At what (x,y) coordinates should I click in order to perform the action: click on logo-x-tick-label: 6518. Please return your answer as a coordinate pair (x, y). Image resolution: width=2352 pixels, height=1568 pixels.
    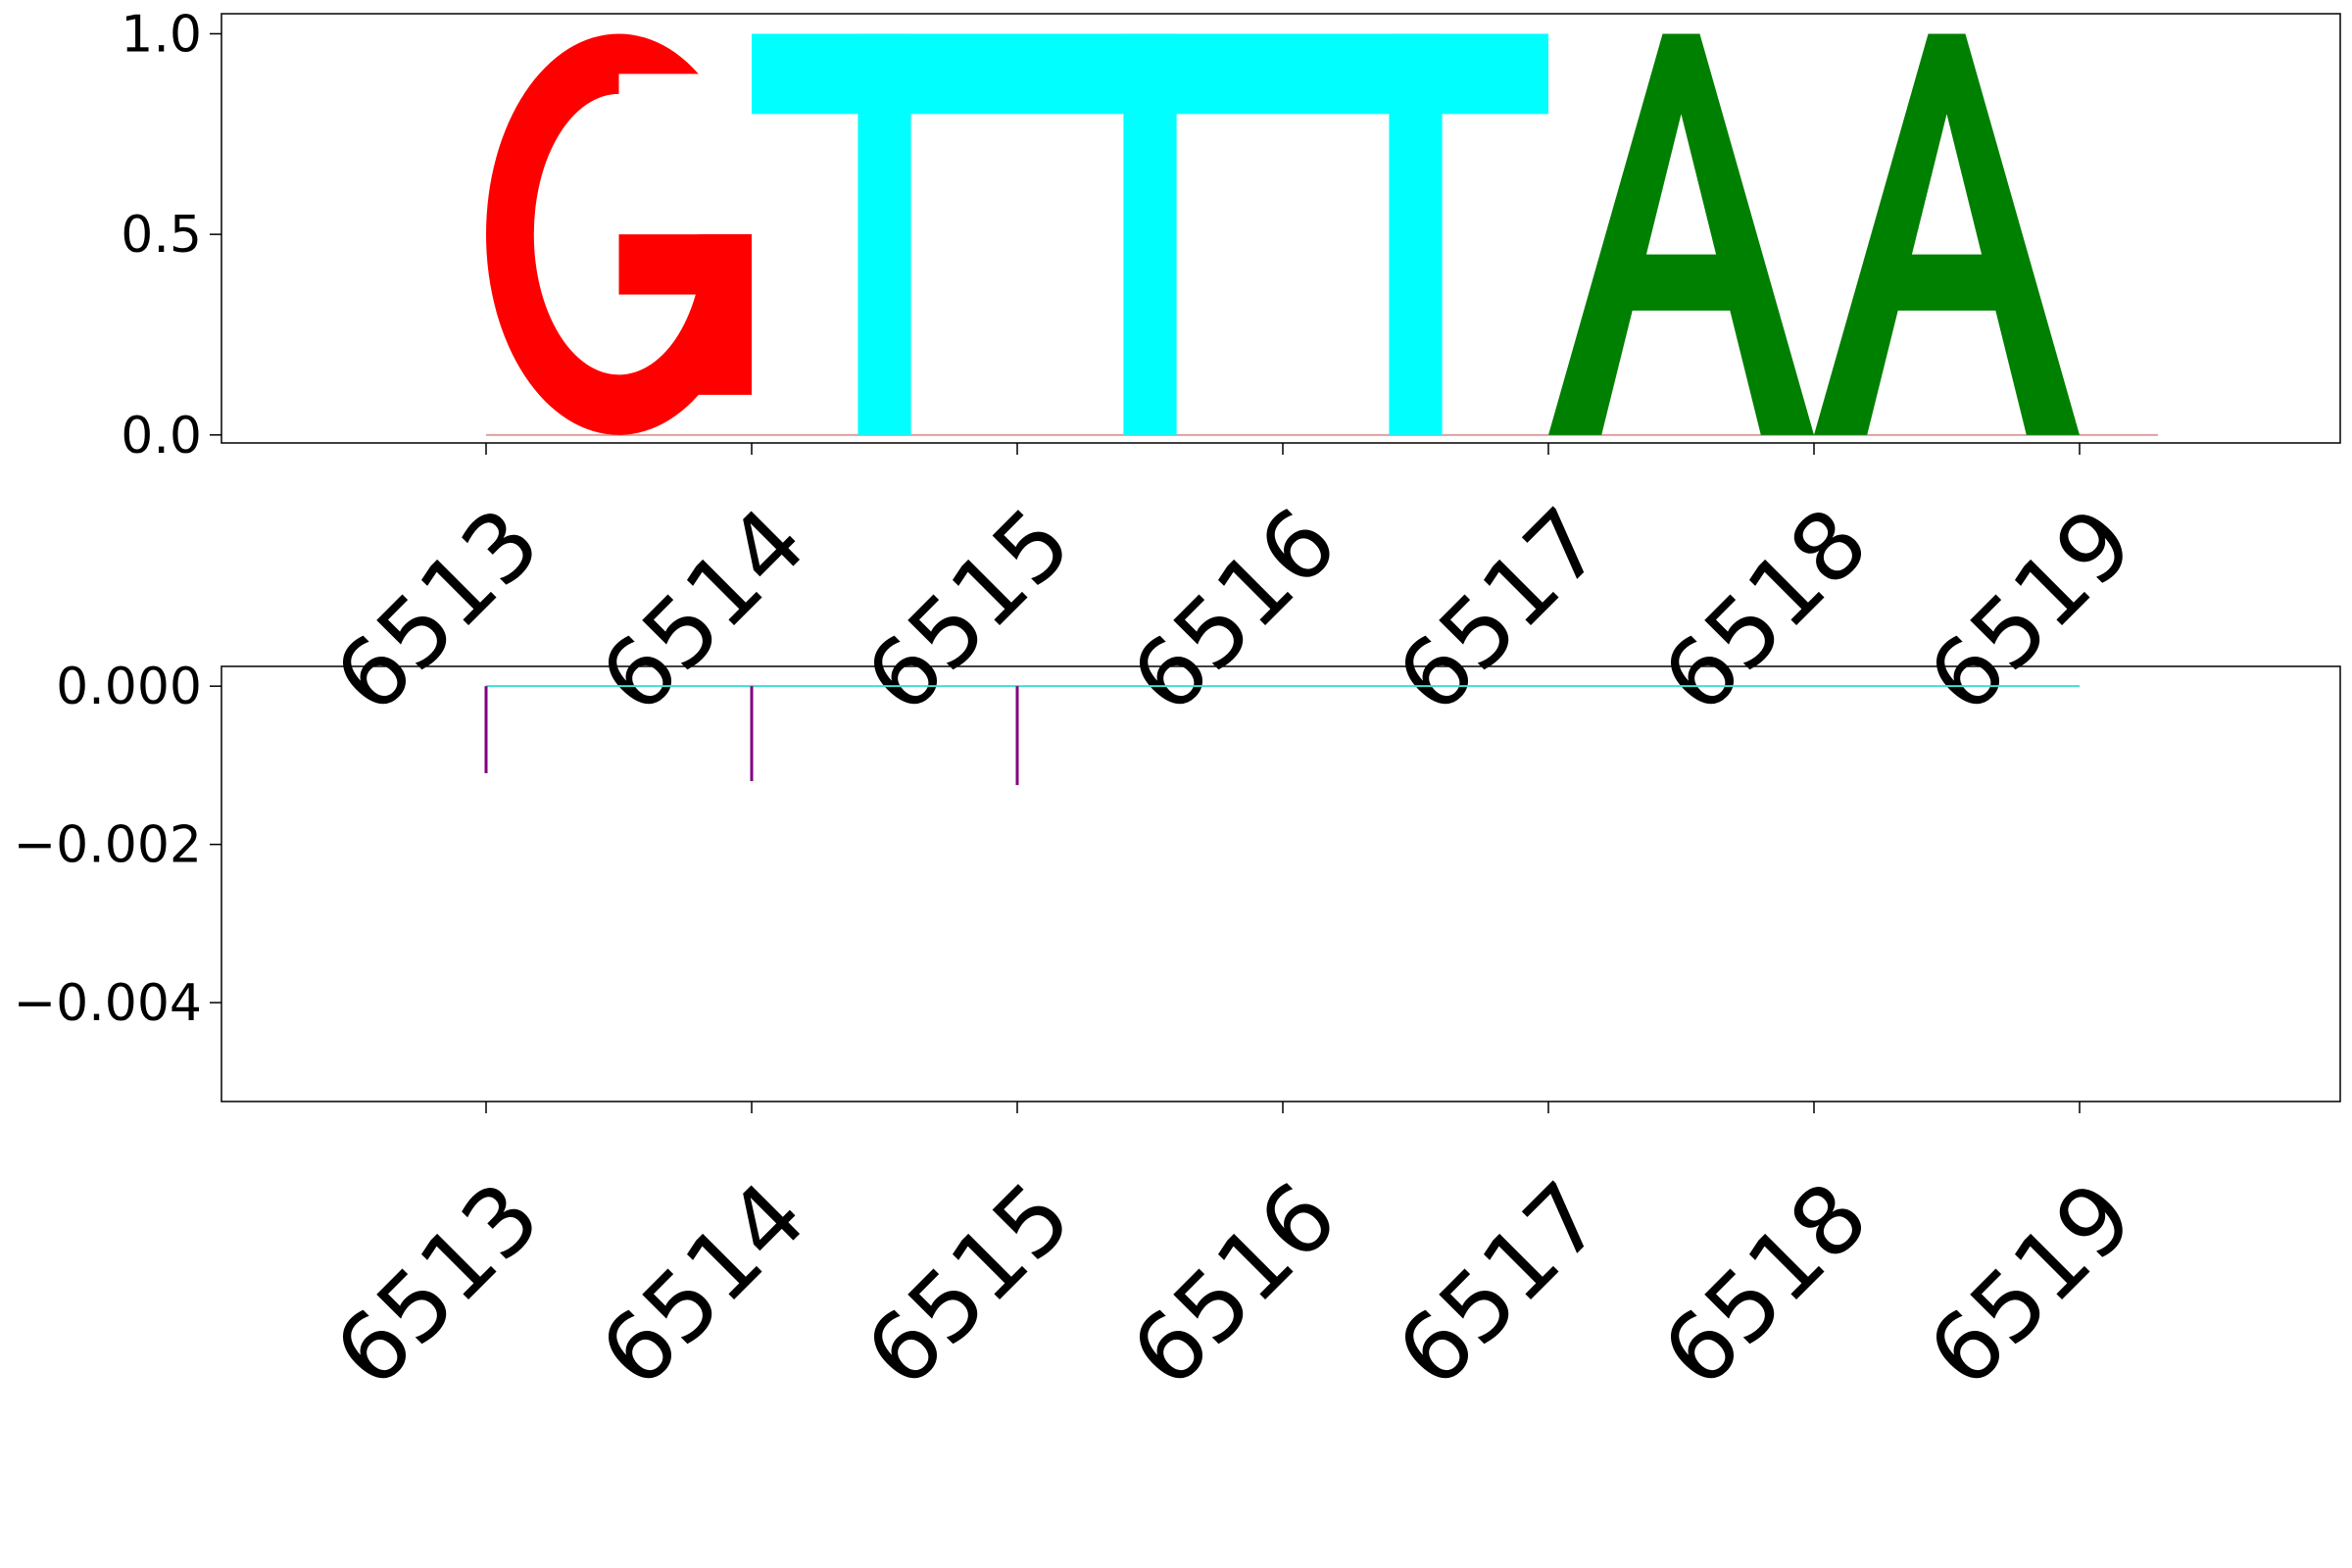
    Looking at the image, I should click on (1765, 610).